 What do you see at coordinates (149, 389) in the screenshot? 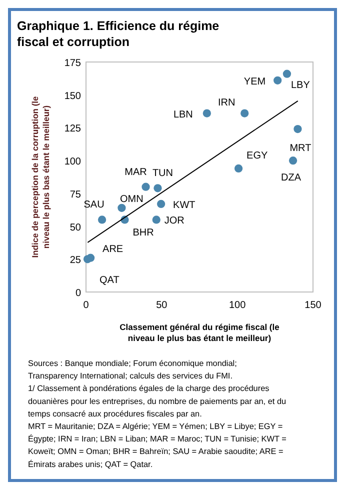
I see `text: 1/ Classement à pondérations égales de la charge des procédures` at bounding box center [149, 389].